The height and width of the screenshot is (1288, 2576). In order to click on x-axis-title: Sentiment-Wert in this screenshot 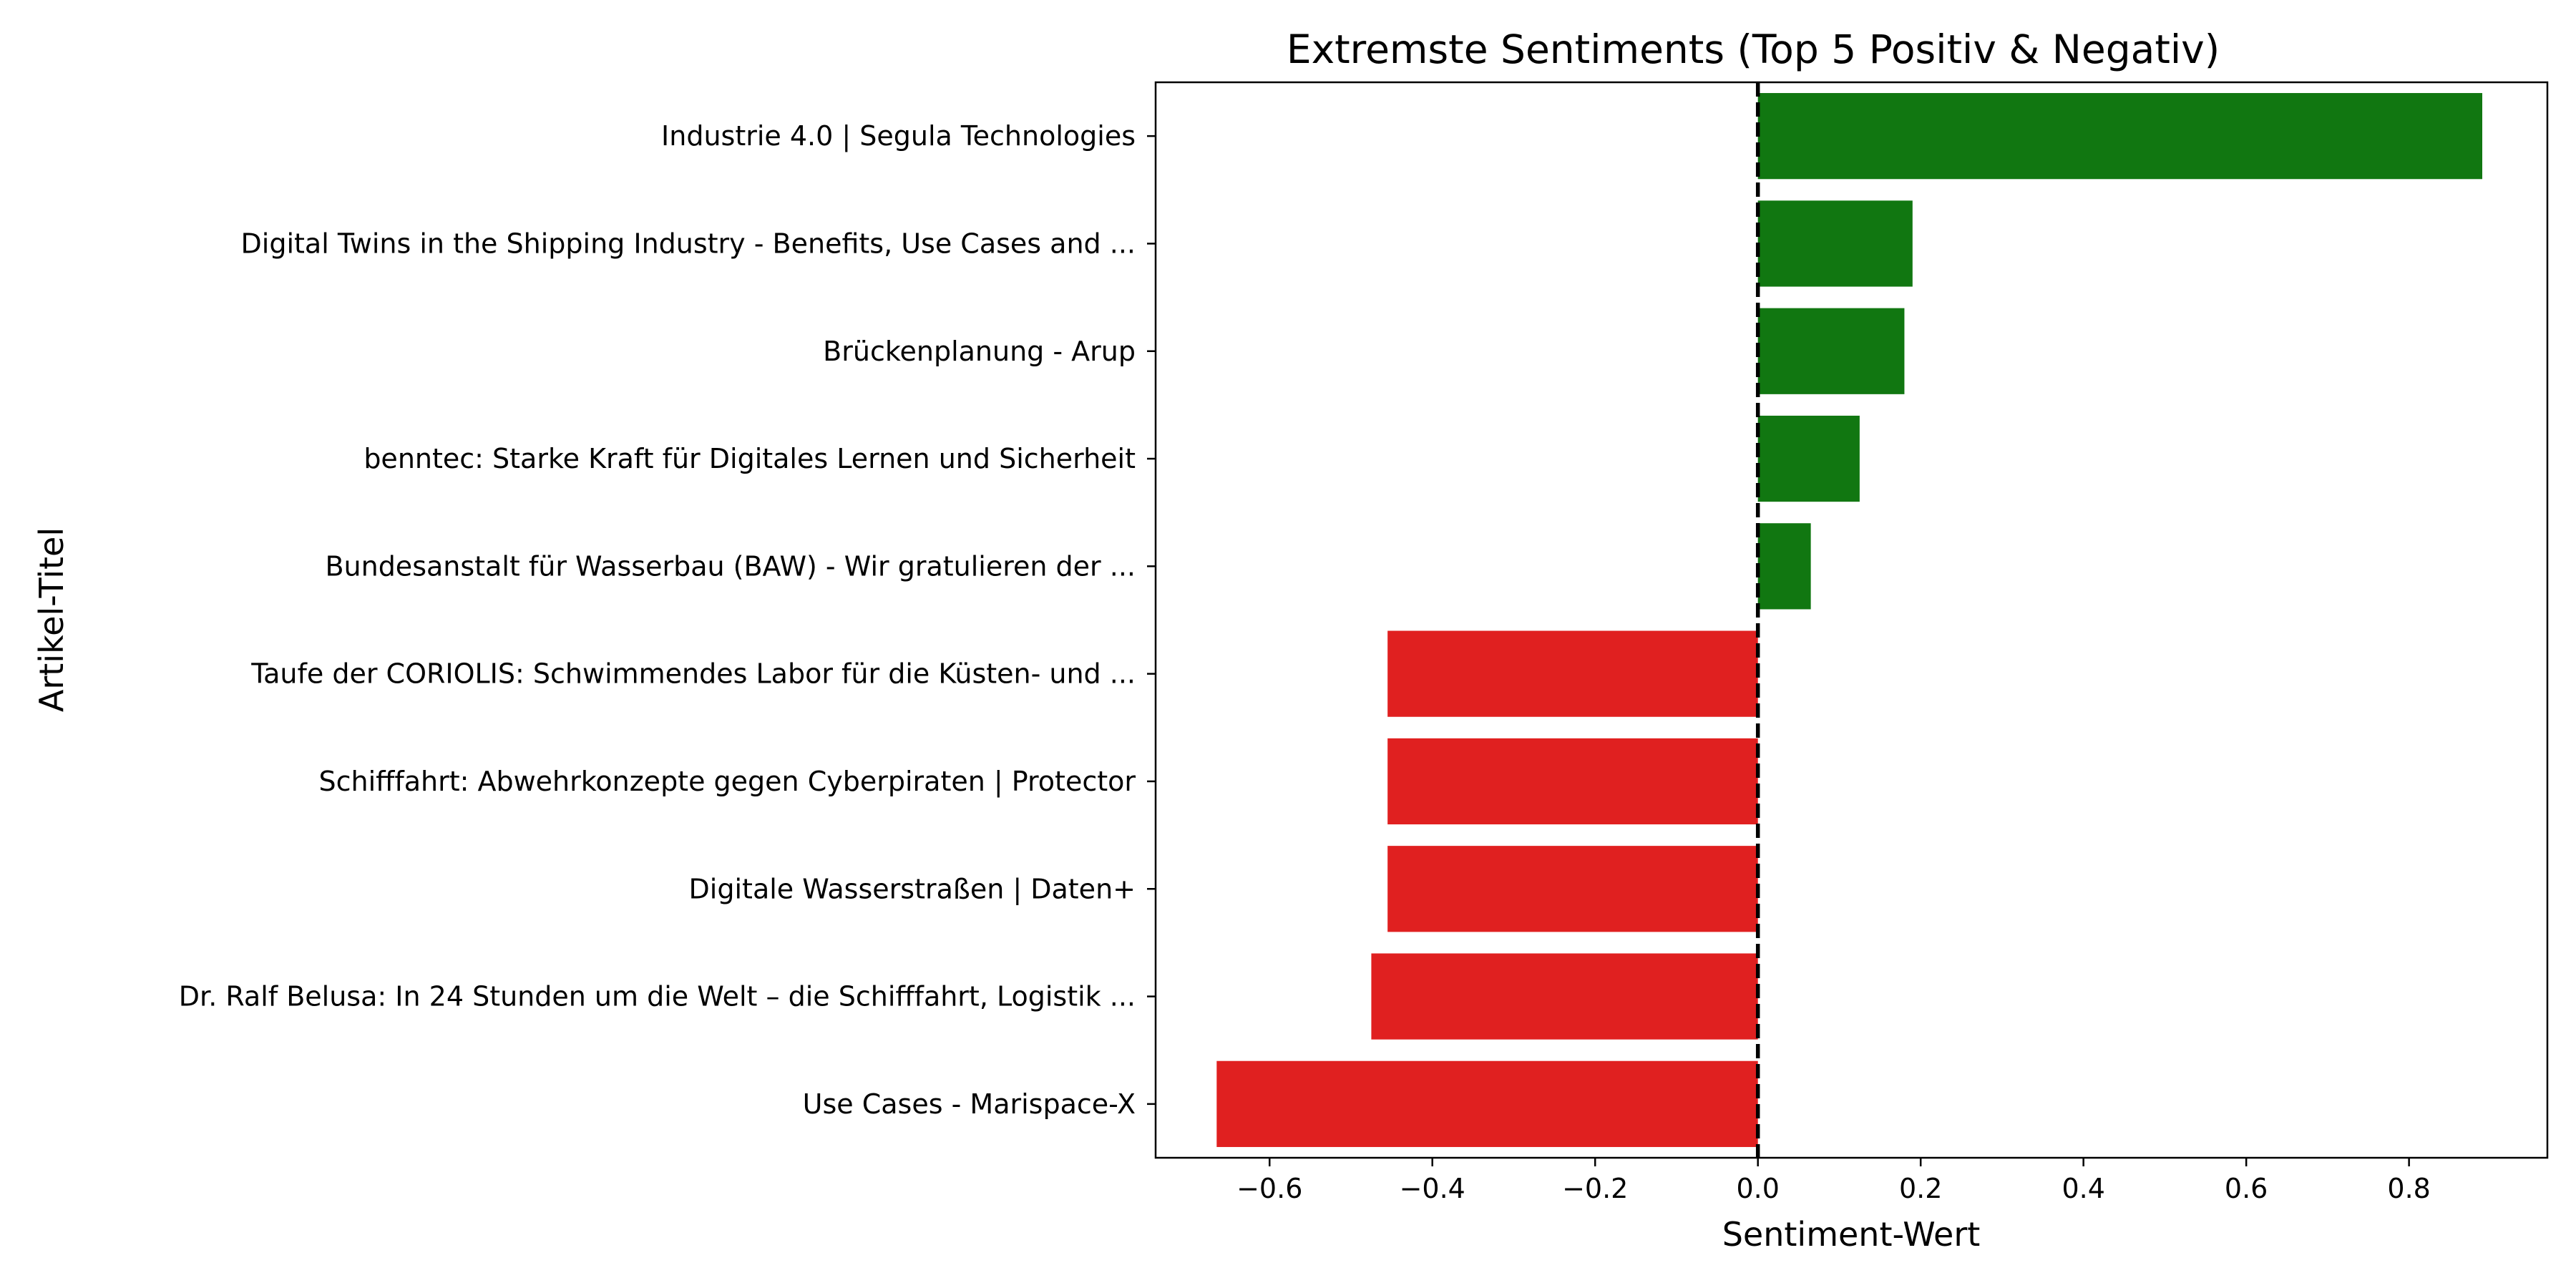, I will do `click(1851, 1234)`.